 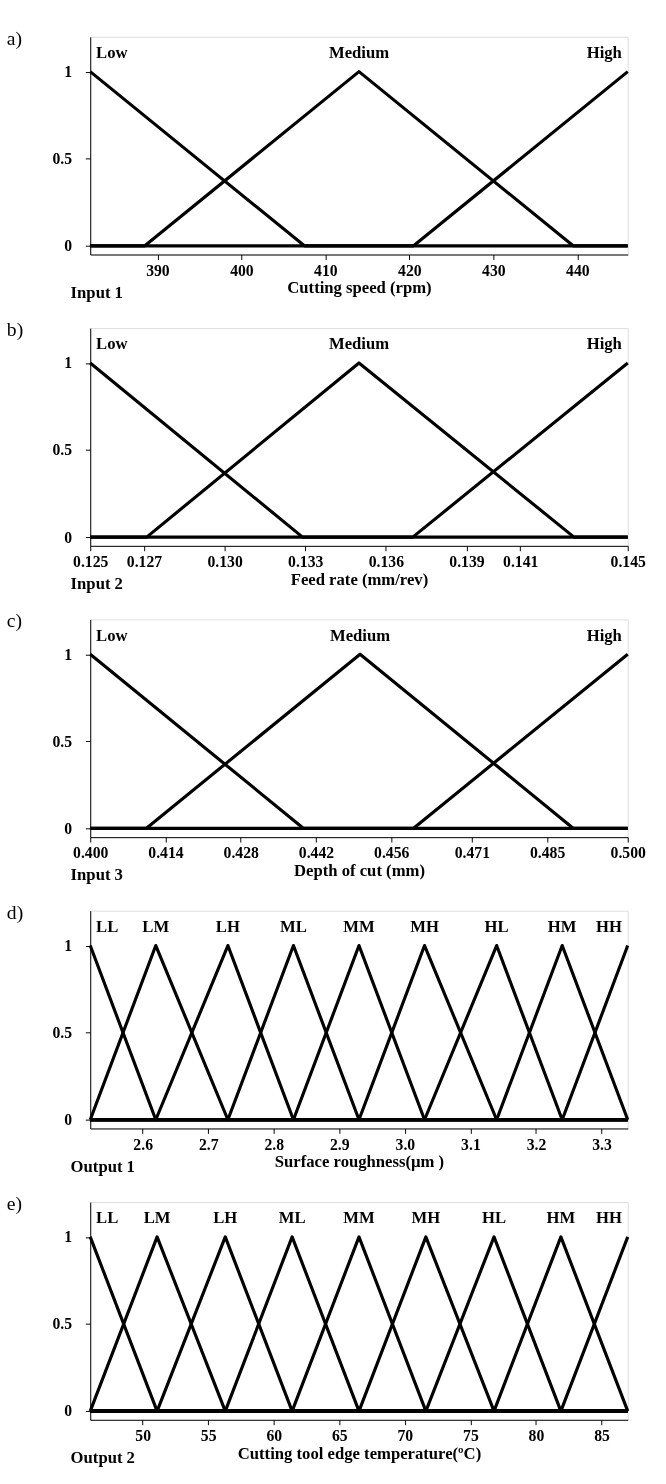 I want to click on x-tick-label: 390, so click(x=158, y=270).